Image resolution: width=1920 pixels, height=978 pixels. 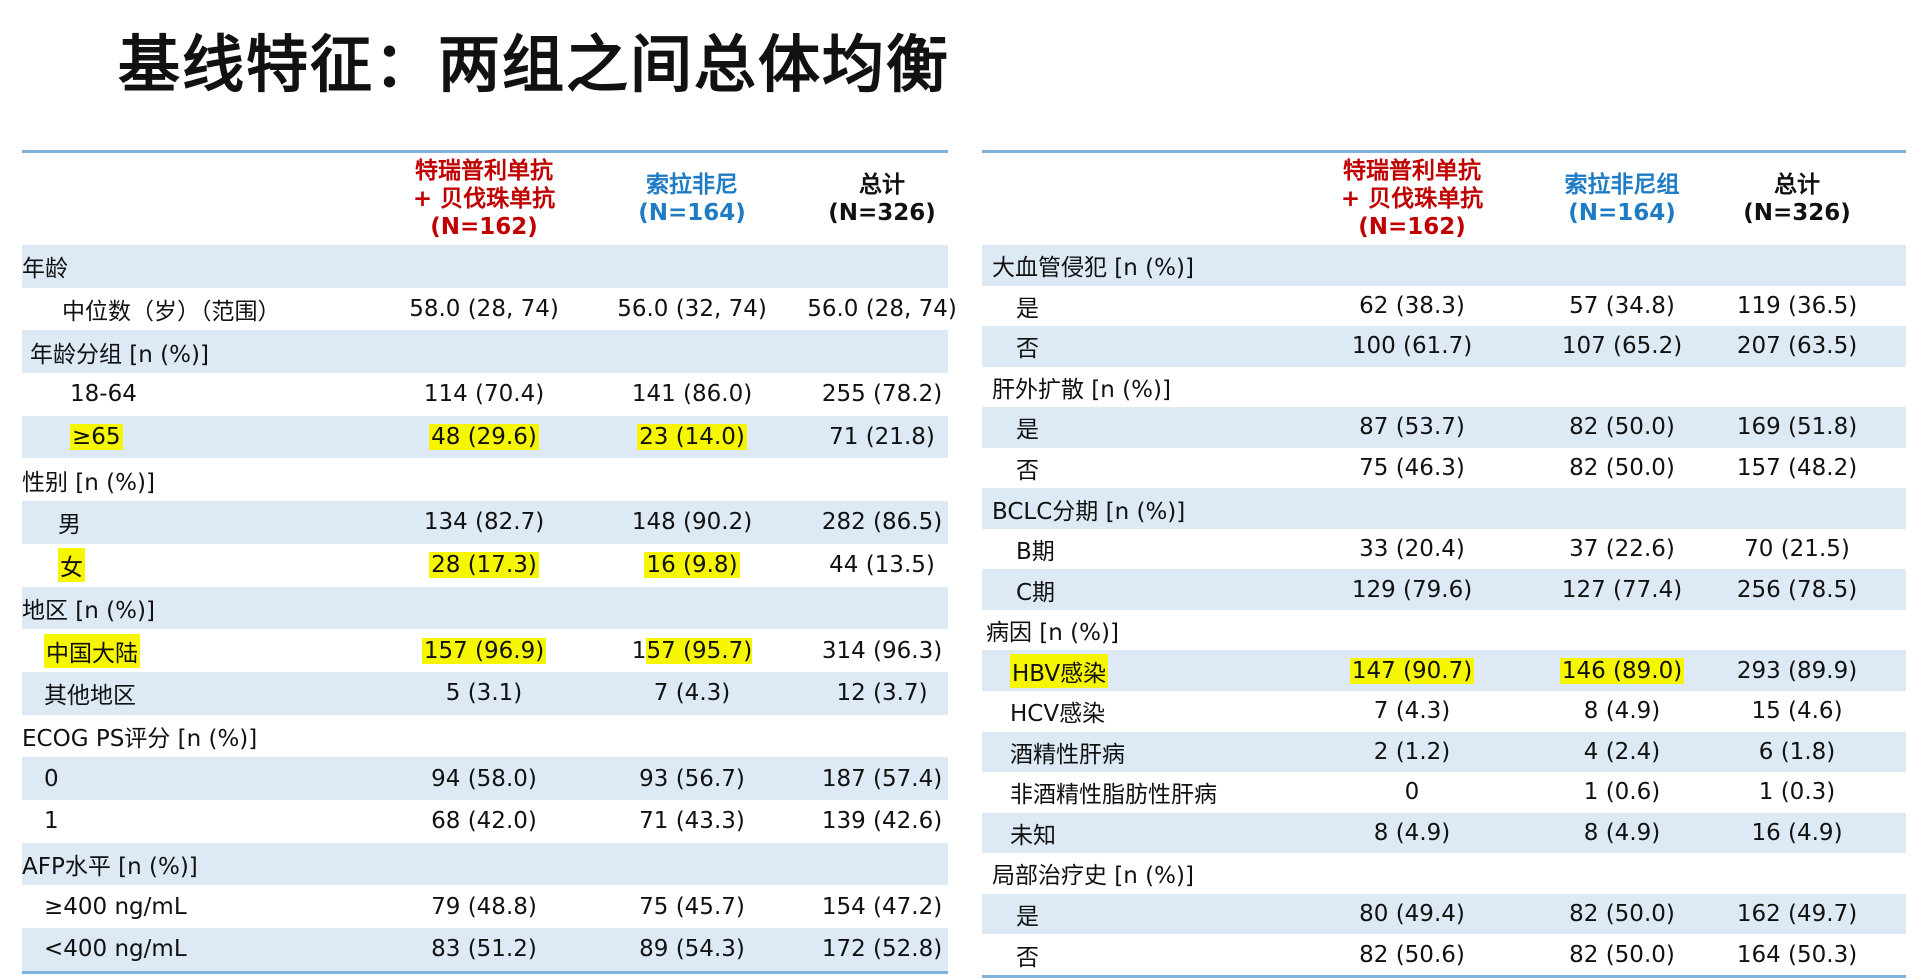 I want to click on row-value-text: 75 (45.7), so click(x=692, y=906).